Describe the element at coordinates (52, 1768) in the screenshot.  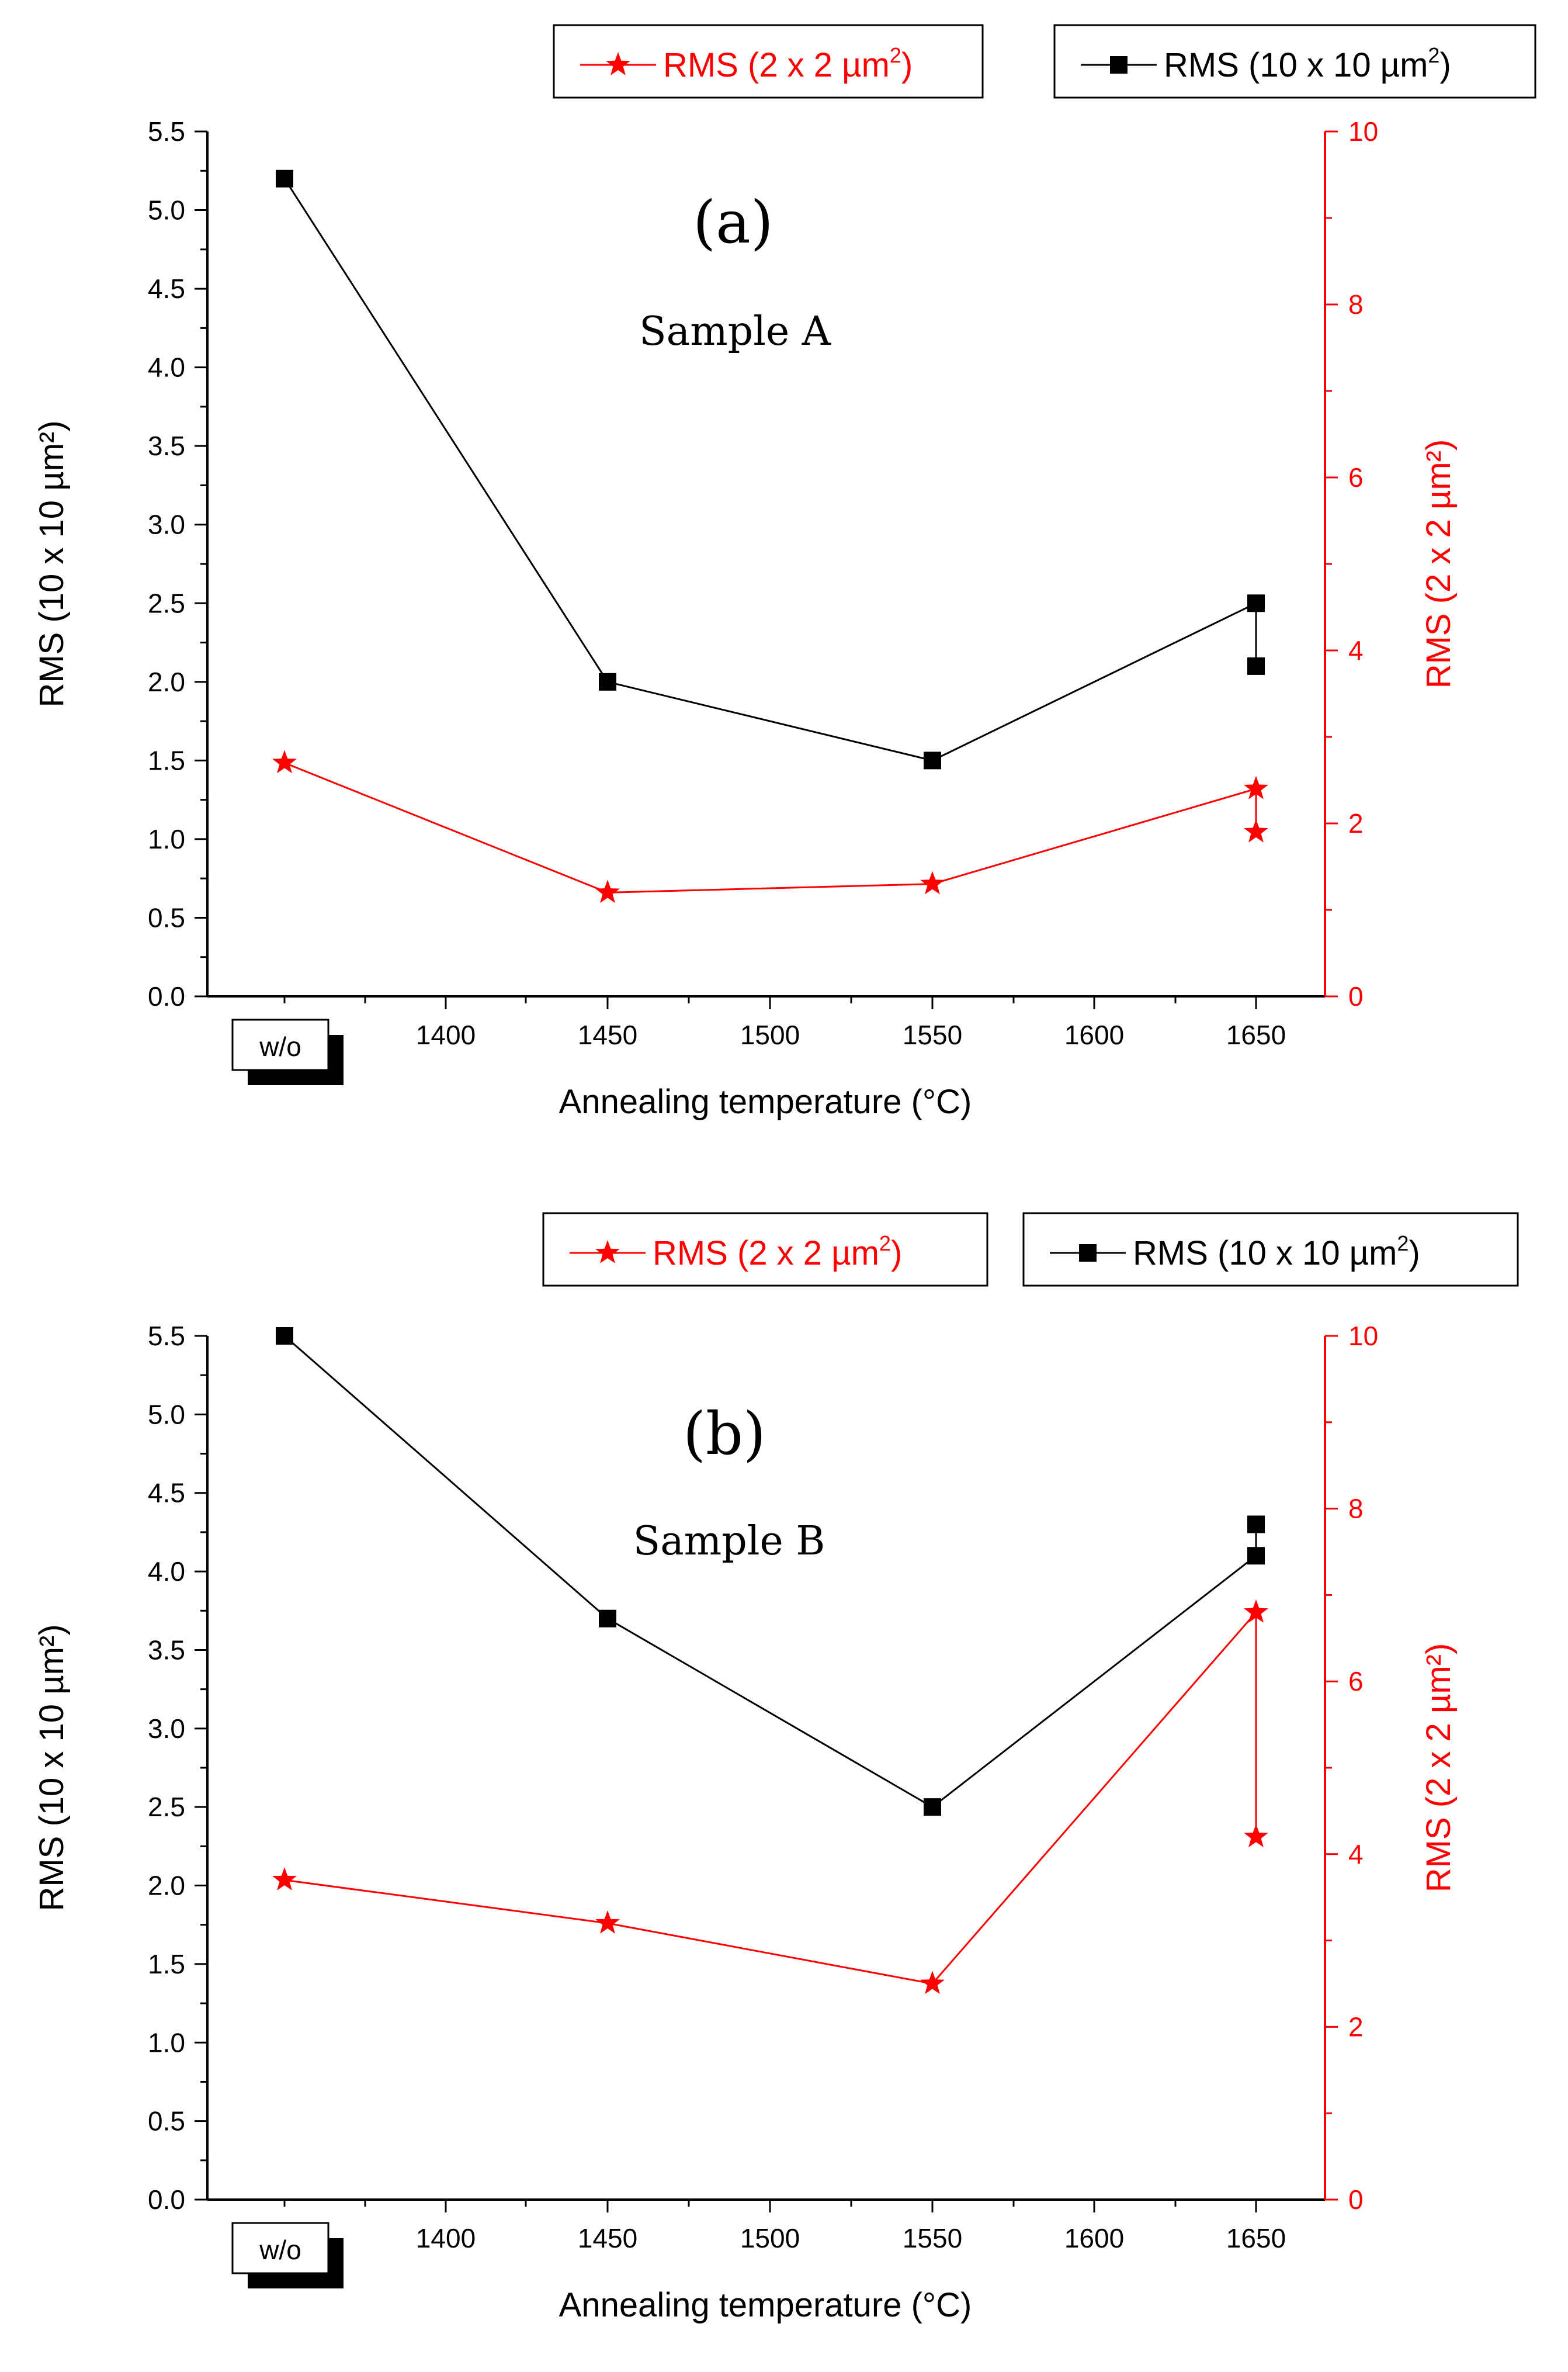
I see `left-axis-title: RMS (10 x 10 µm²)` at that location.